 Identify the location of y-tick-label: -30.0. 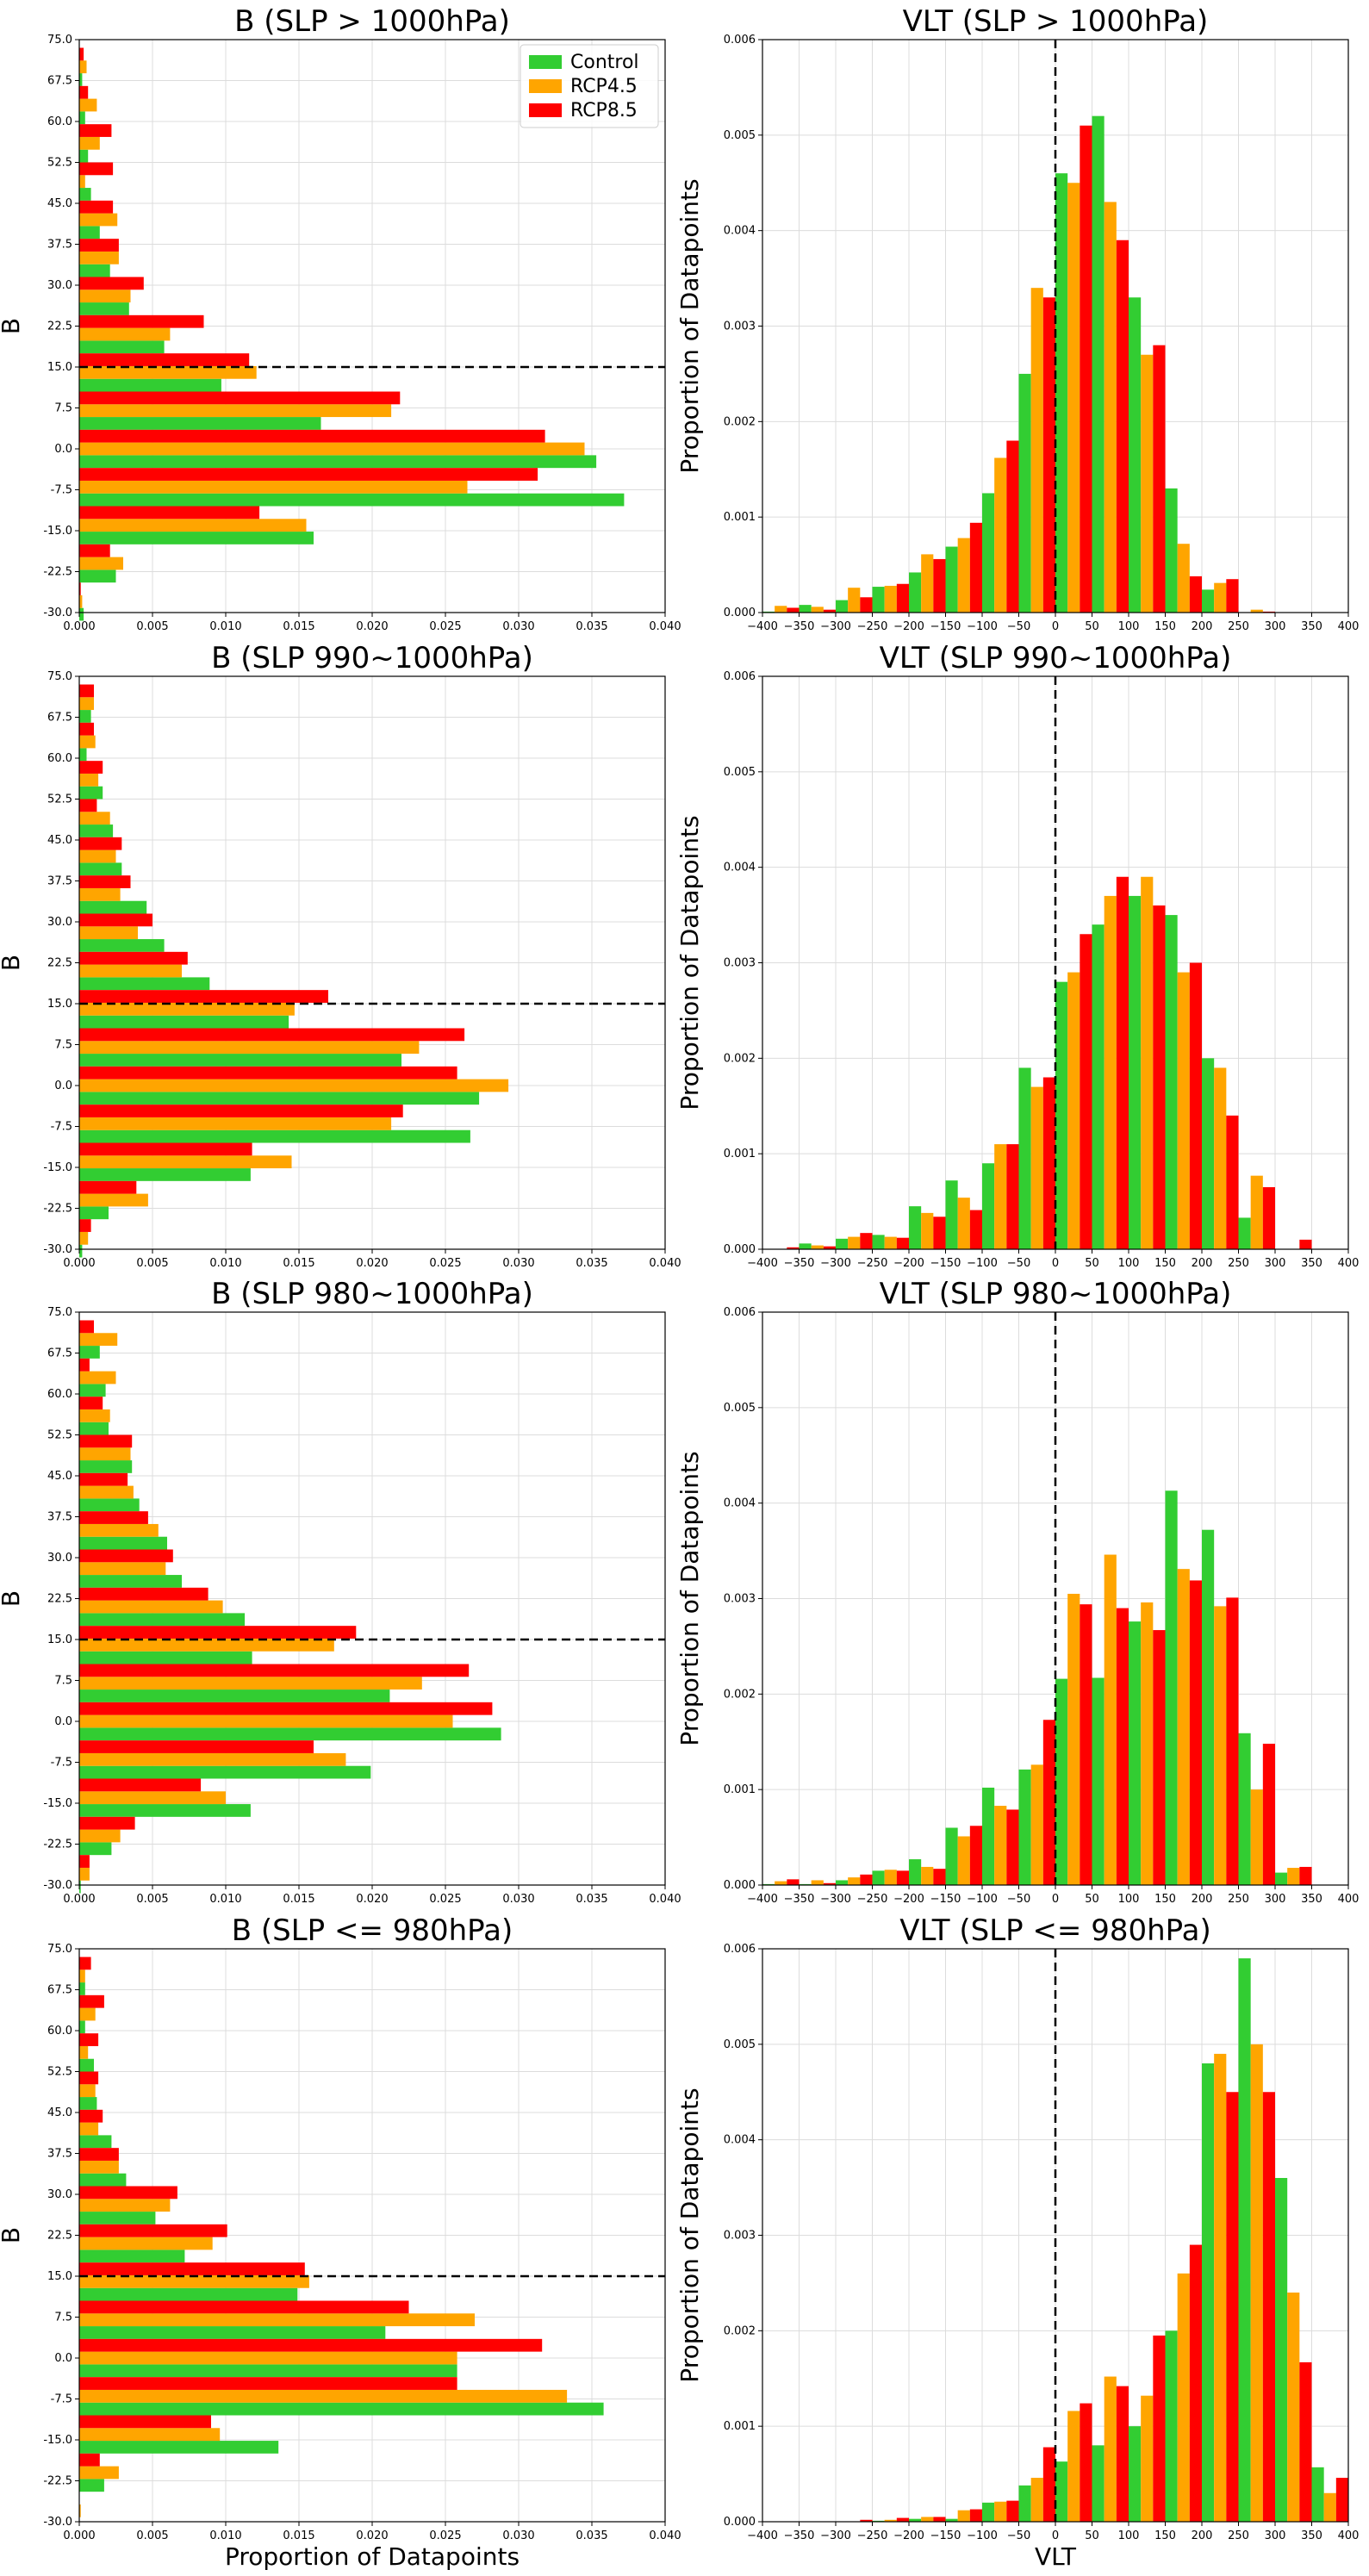
(57, 2522).